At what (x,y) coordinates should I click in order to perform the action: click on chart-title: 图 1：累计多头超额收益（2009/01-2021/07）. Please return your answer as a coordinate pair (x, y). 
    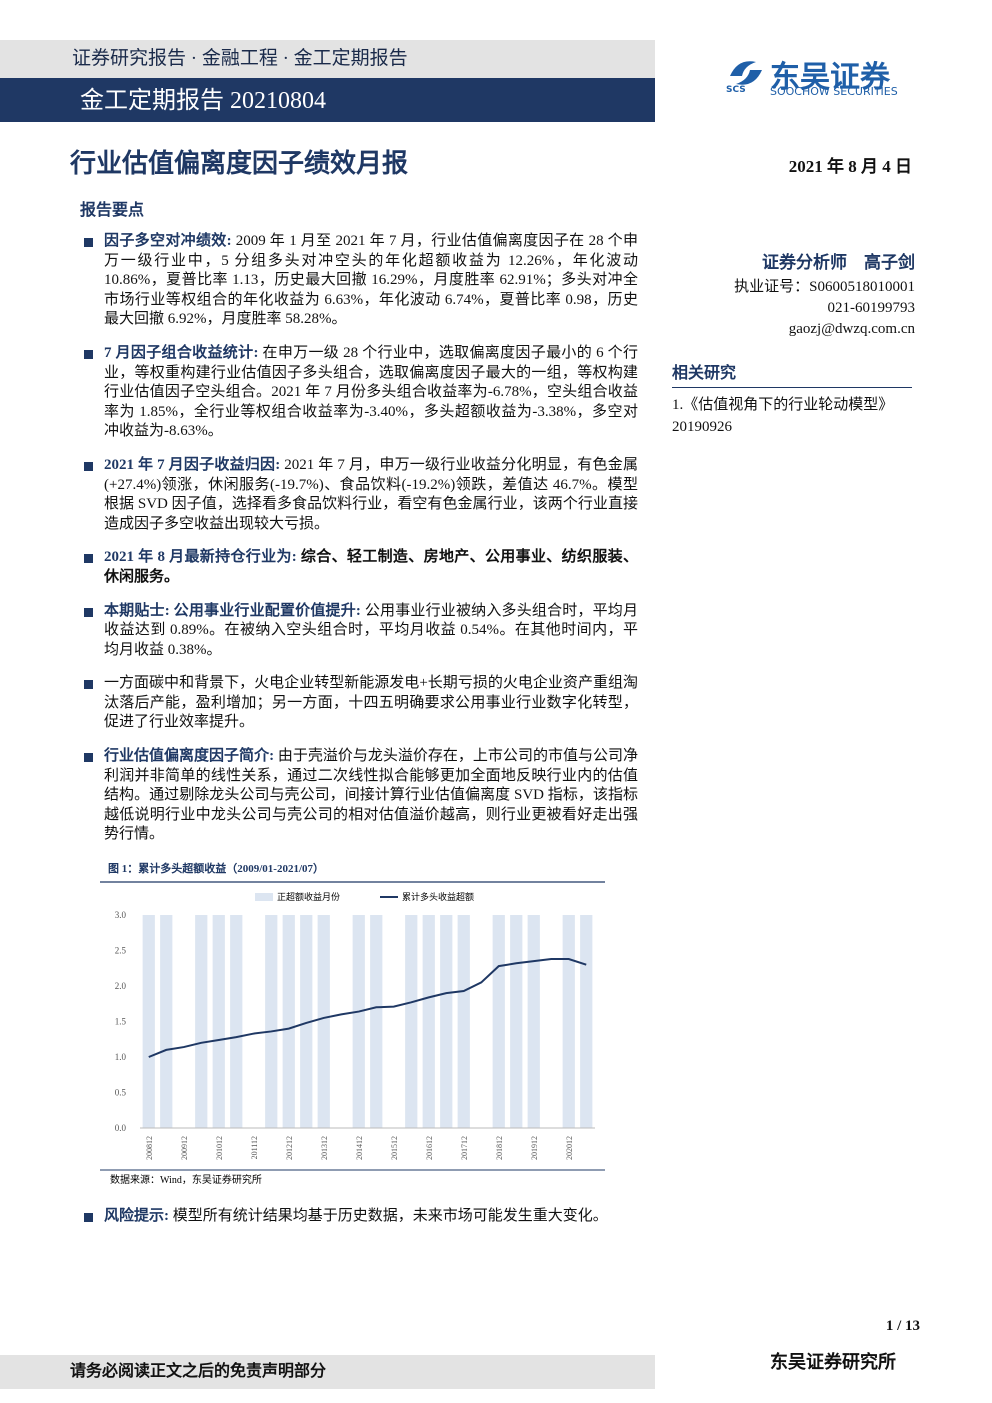
    Looking at the image, I should click on (216, 868).